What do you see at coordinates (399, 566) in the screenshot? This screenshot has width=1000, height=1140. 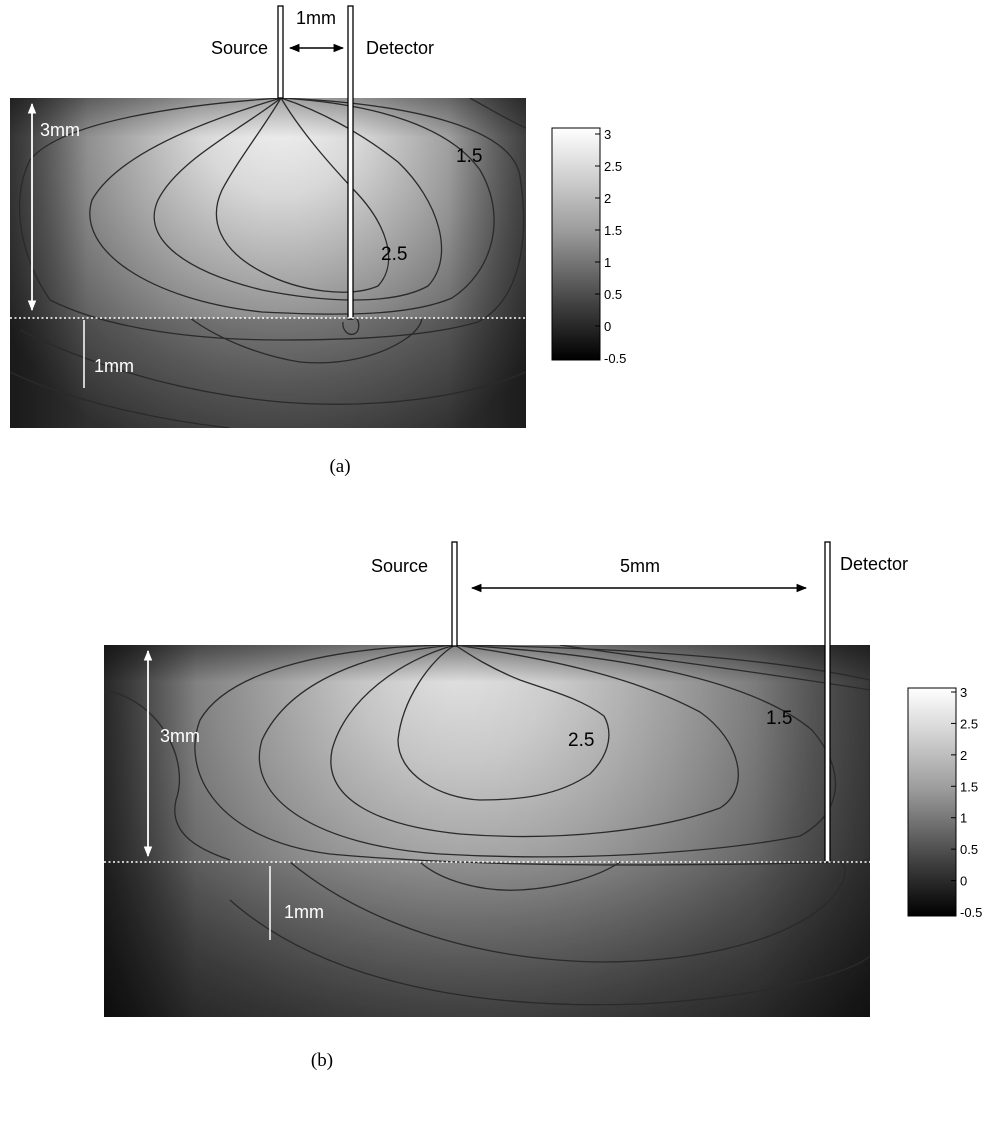 I see `panel-b-source-label: Source` at bounding box center [399, 566].